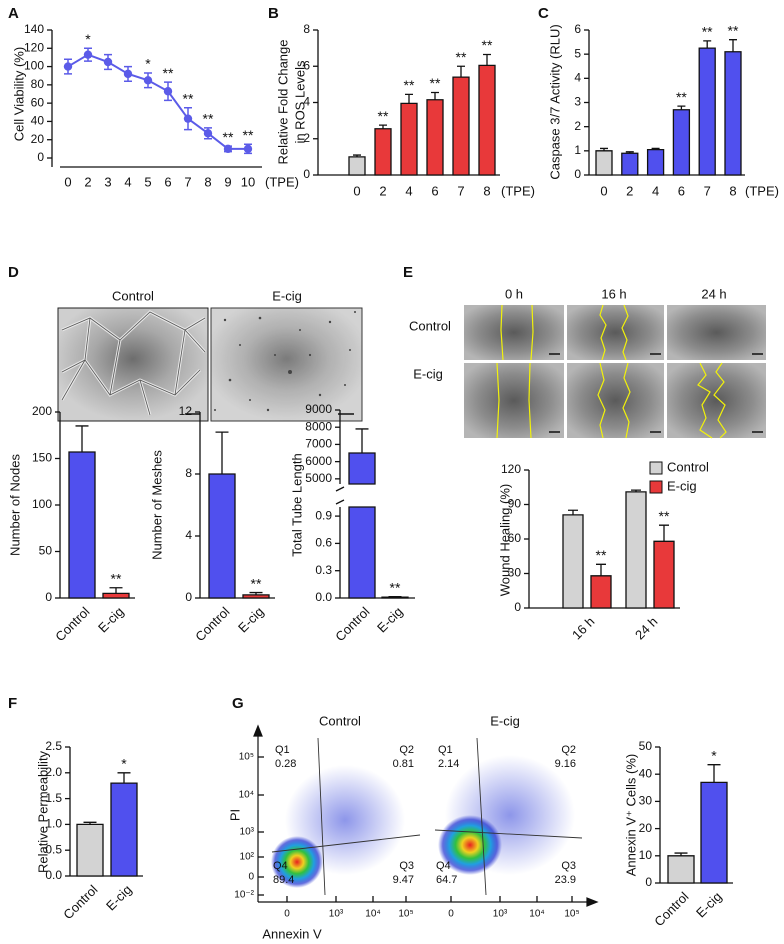 The width and height of the screenshot is (784, 944). I want to click on y-tick-label: 140, so click(34, 29).